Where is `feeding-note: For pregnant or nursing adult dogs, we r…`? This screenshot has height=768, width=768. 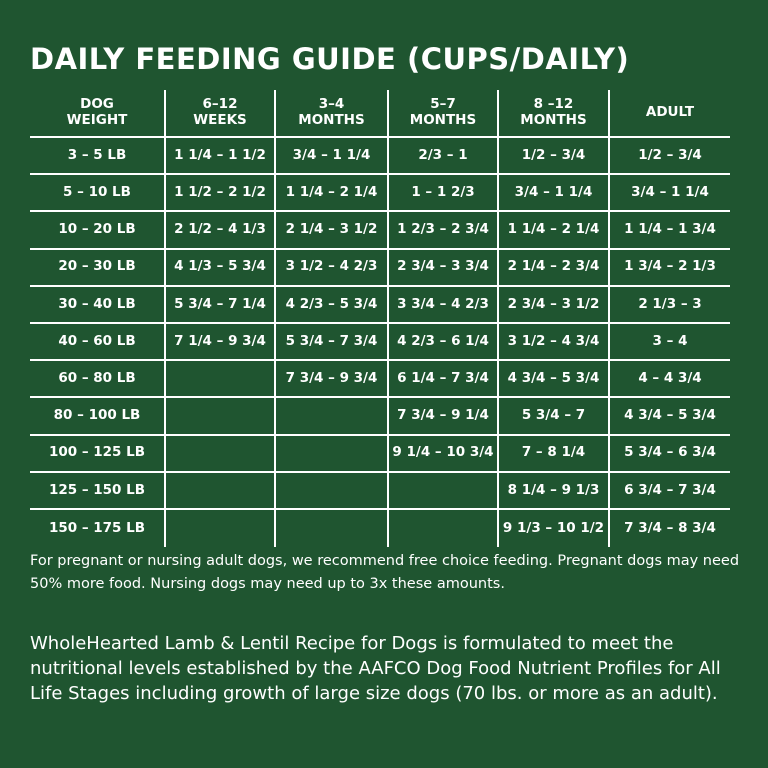
feeding-note: For pregnant or nursing adult dogs, we r… is located at coordinates (385, 572).